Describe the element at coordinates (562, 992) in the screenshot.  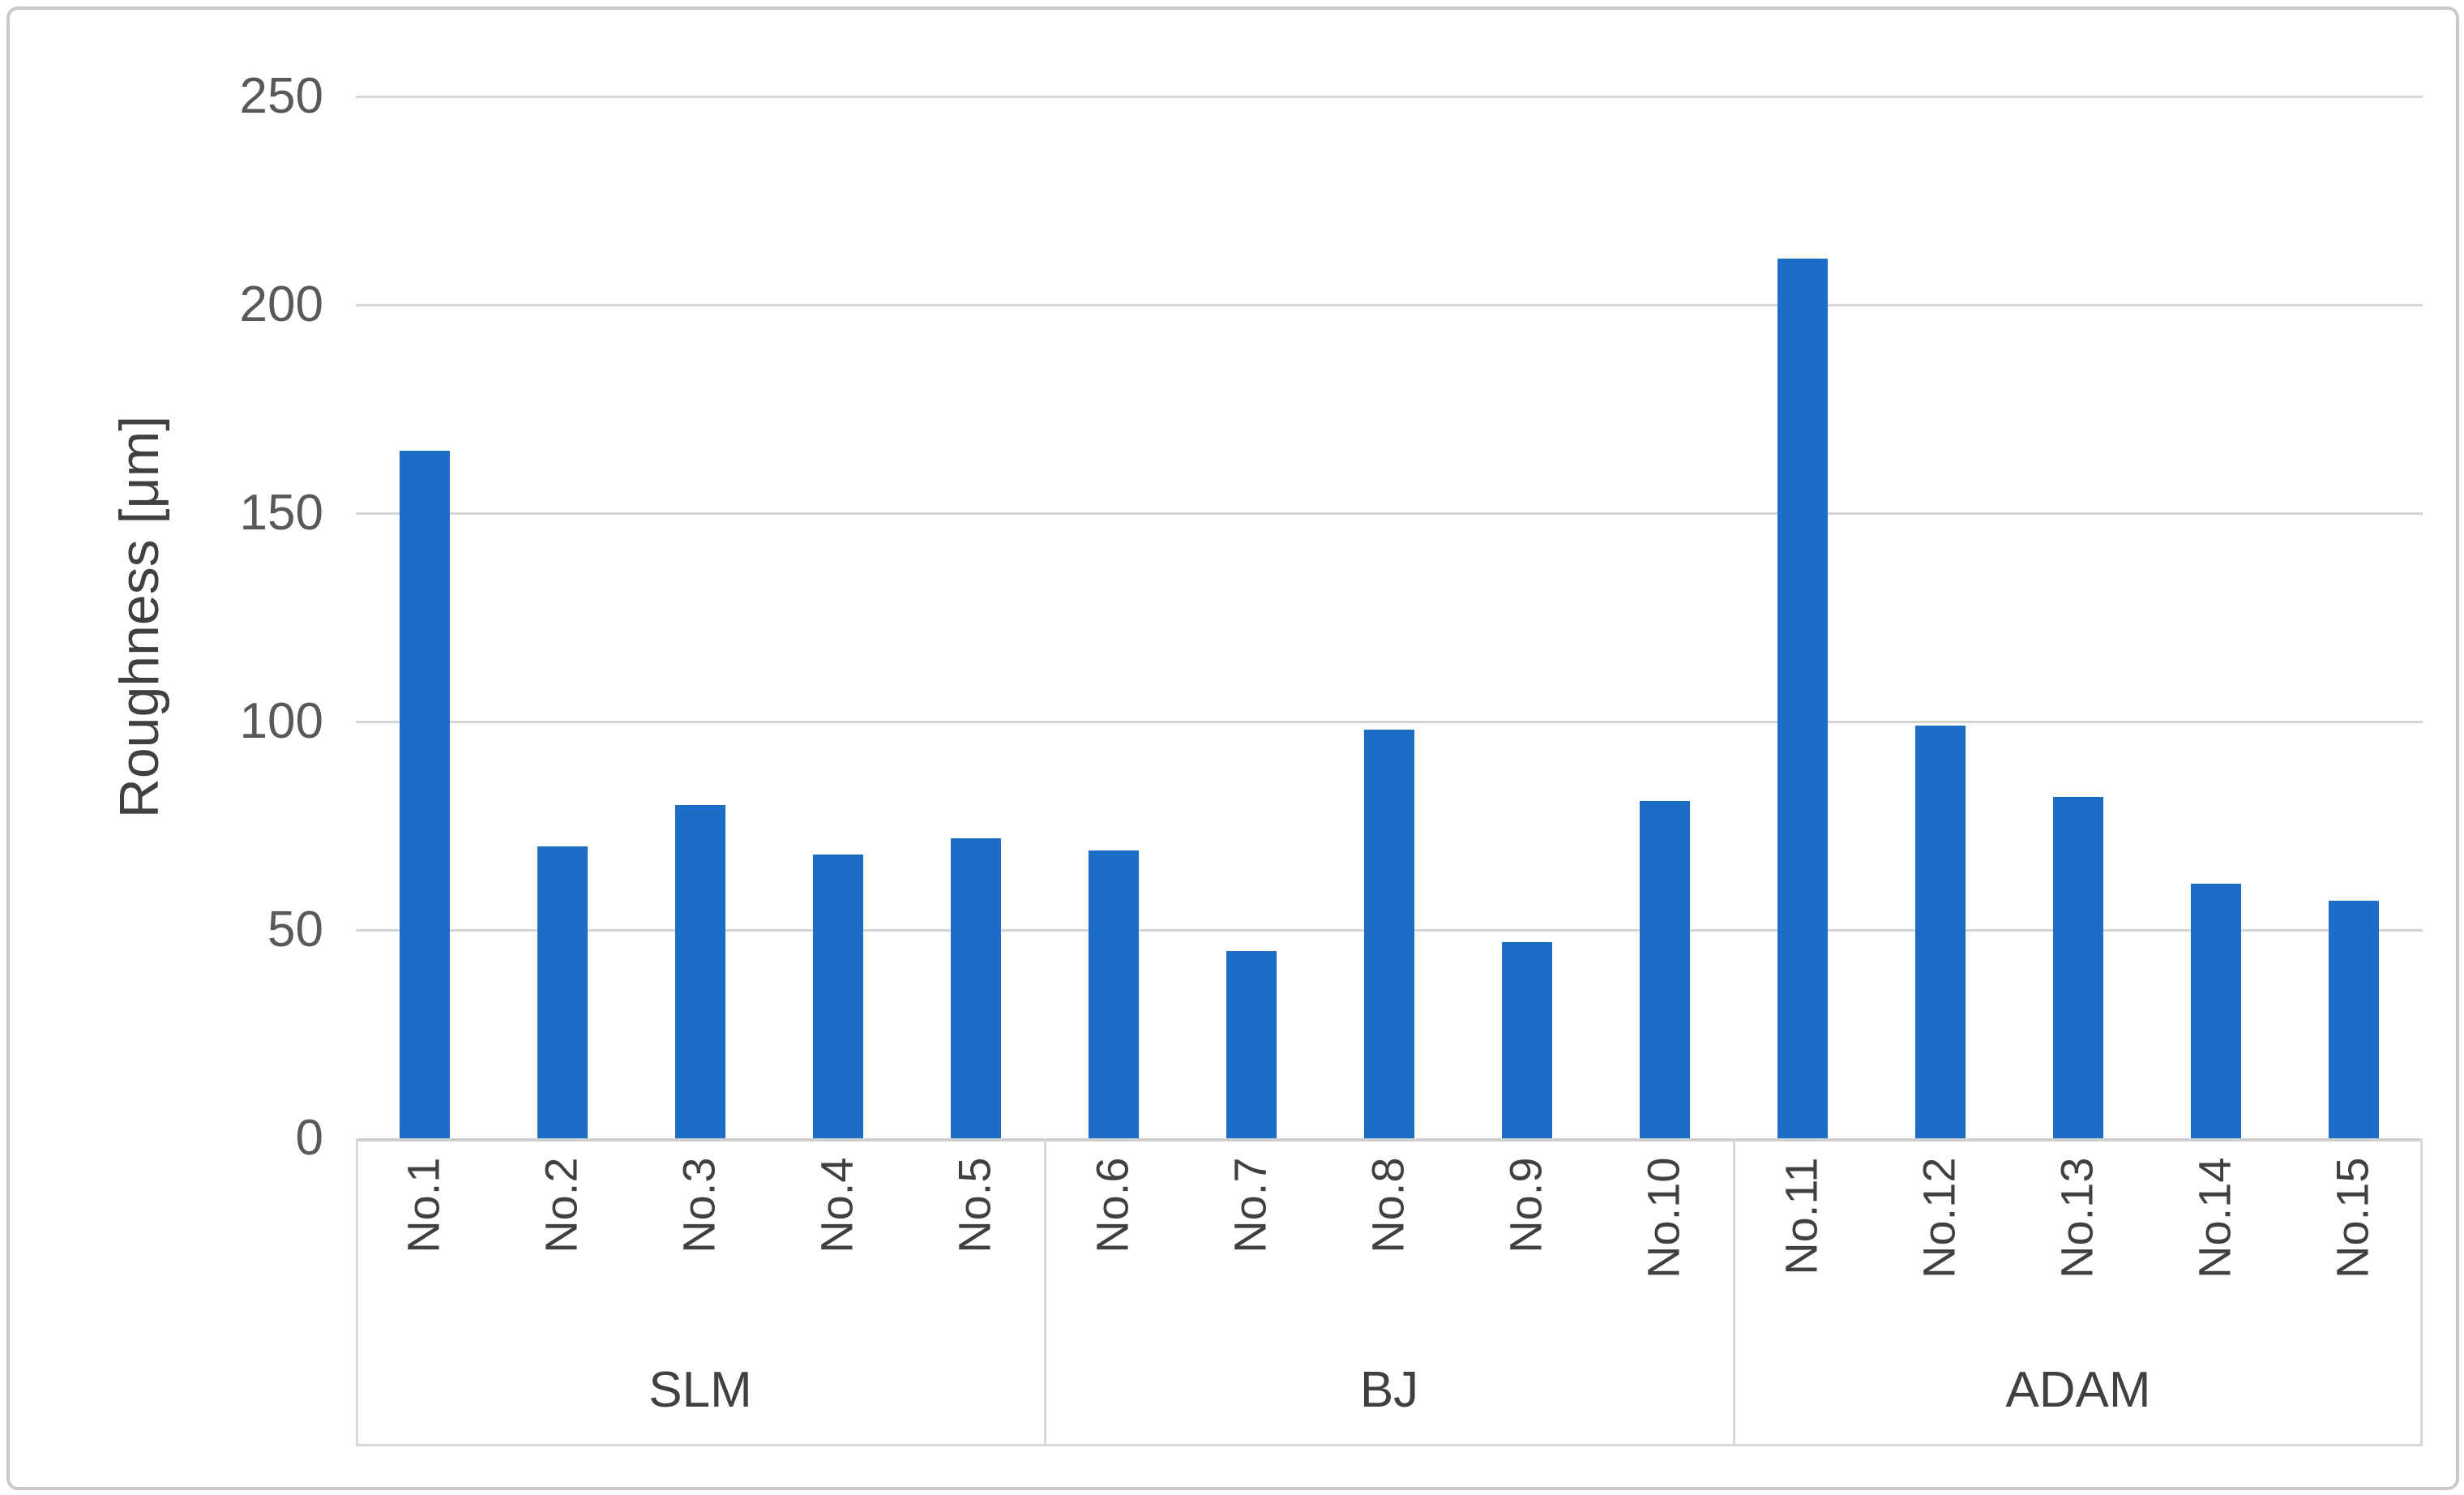
I see `bar-No.2` at that location.